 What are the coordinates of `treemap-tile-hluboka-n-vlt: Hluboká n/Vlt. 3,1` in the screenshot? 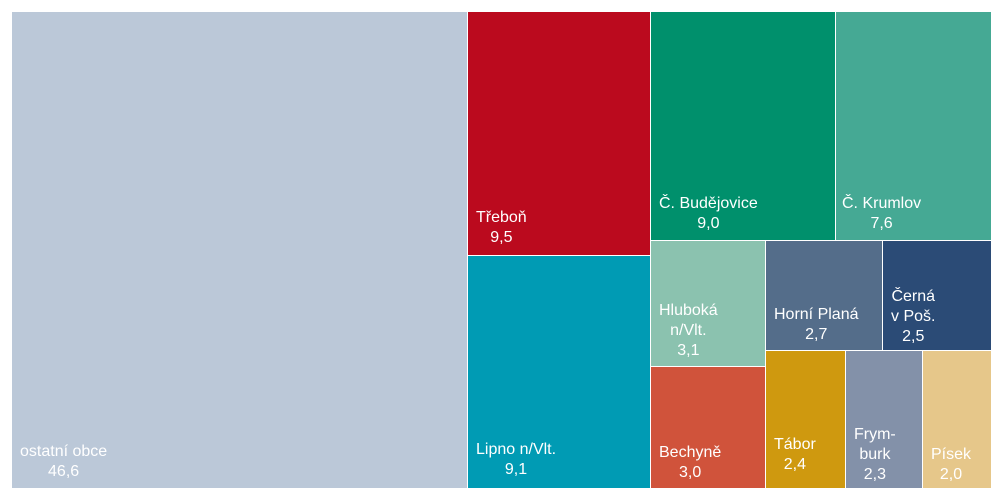 It's located at (708, 304).